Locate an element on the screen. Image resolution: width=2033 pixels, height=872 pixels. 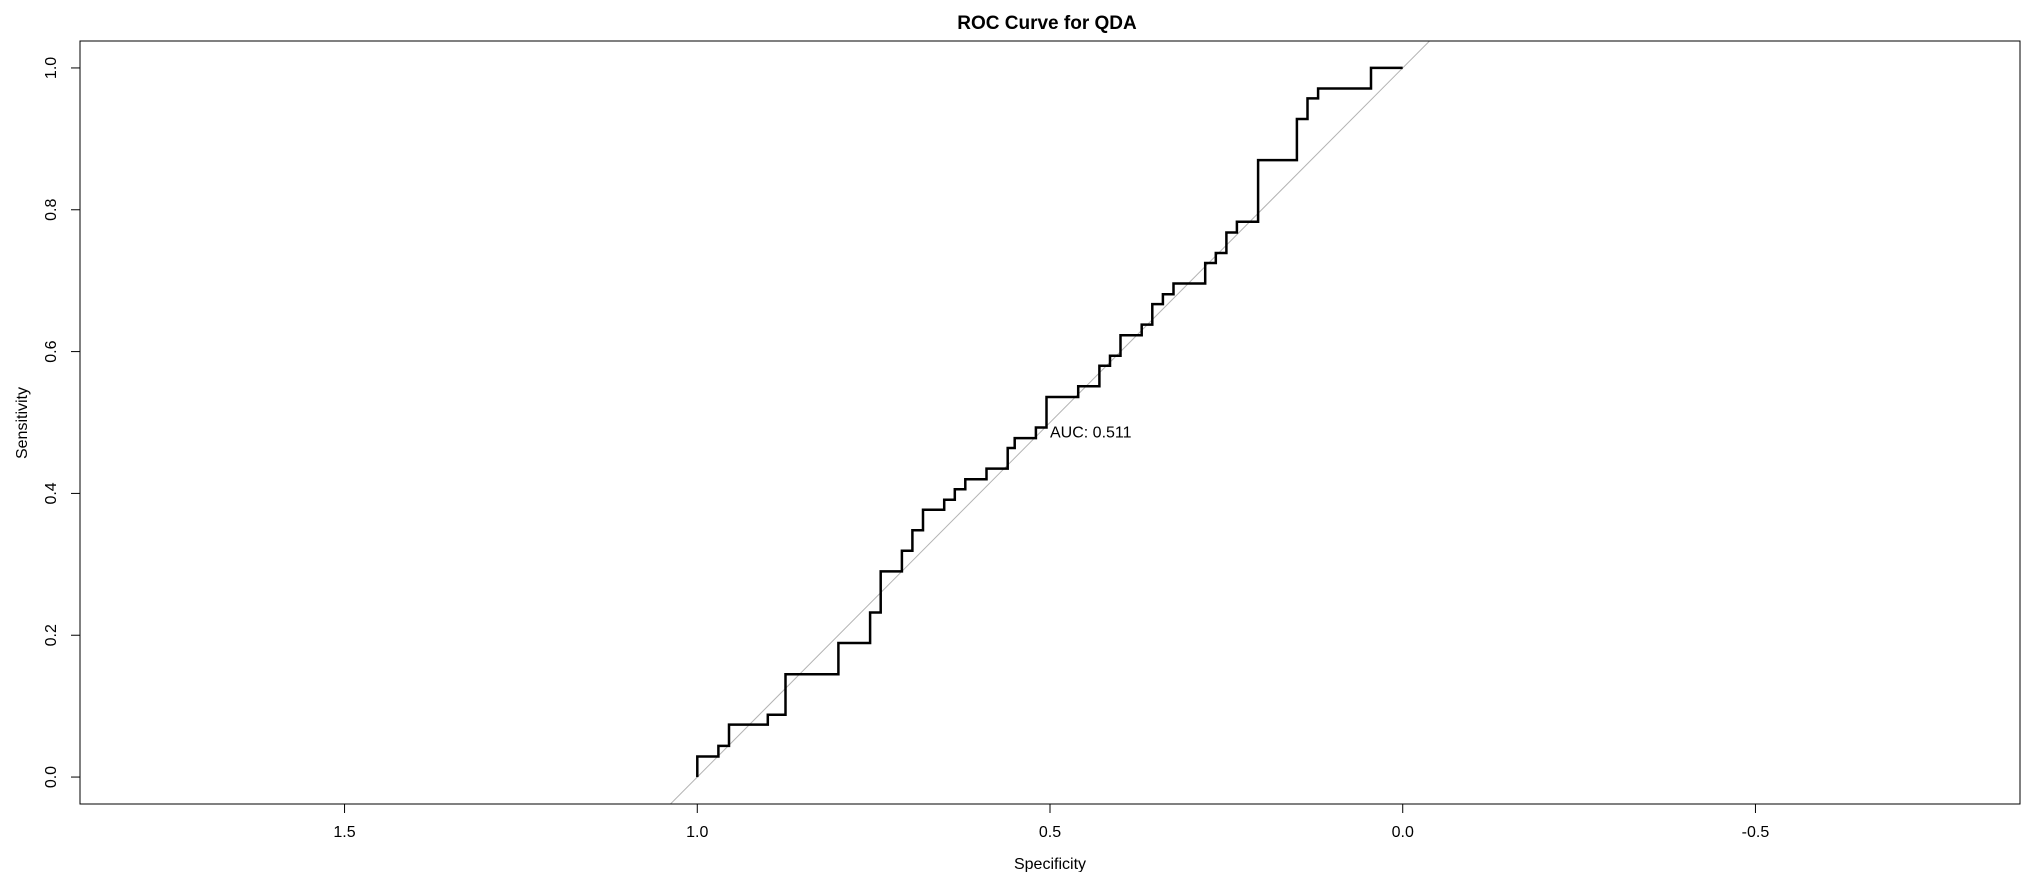
x-tick-label: 0.0 is located at coordinates (1403, 832).